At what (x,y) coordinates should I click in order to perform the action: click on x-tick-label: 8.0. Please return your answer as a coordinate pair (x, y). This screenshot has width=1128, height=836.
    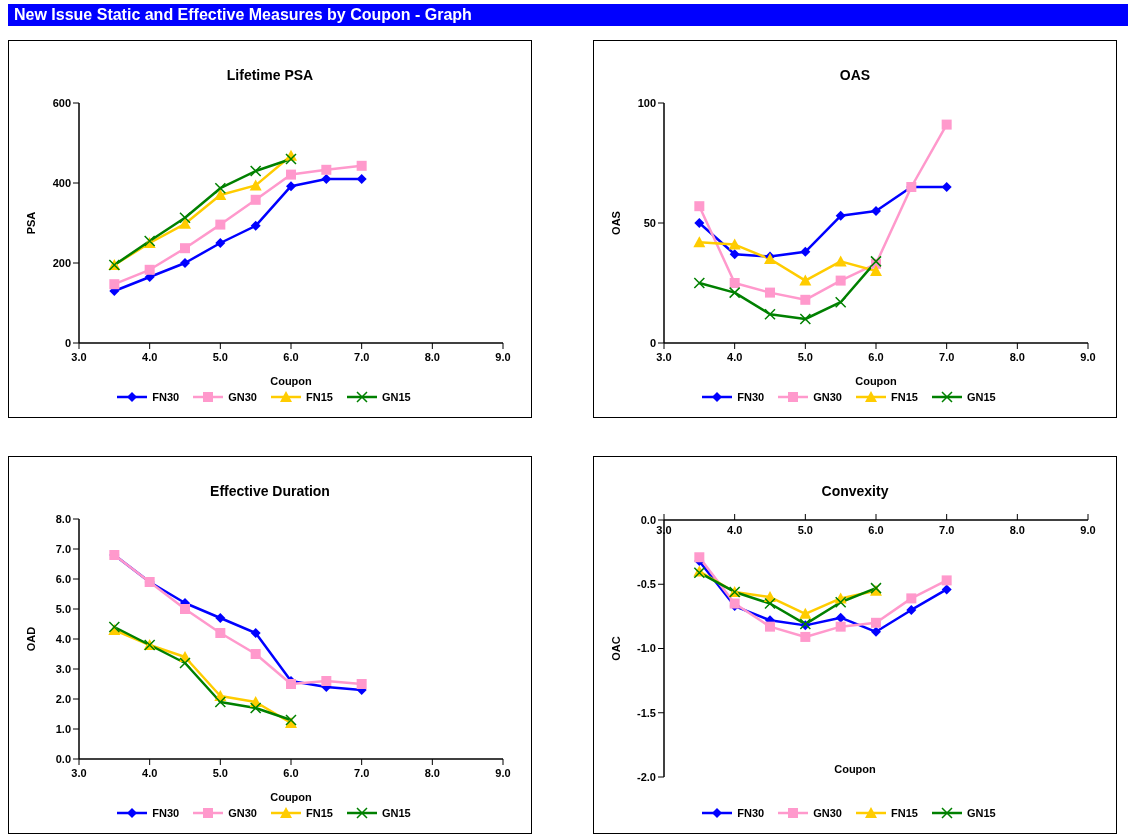
    Looking at the image, I should click on (1017, 357).